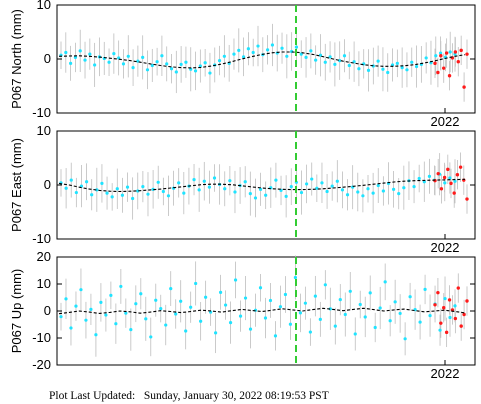 The image size is (481, 404). What do you see at coordinates (445, 247) in the screenshot?
I see `east-year-label: 2022` at bounding box center [445, 247].